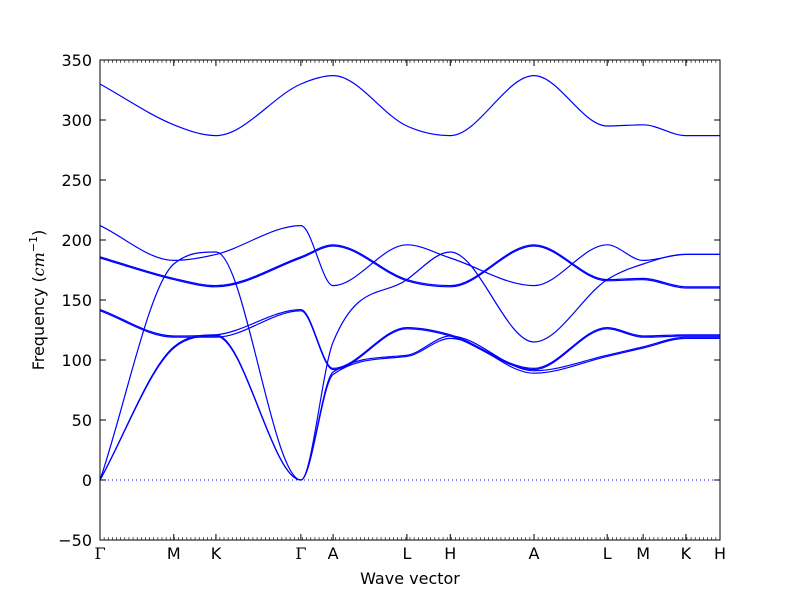 The width and height of the screenshot is (800, 600). Describe the element at coordinates (87, 480) in the screenshot. I see `y-tick-label: 0` at that location.